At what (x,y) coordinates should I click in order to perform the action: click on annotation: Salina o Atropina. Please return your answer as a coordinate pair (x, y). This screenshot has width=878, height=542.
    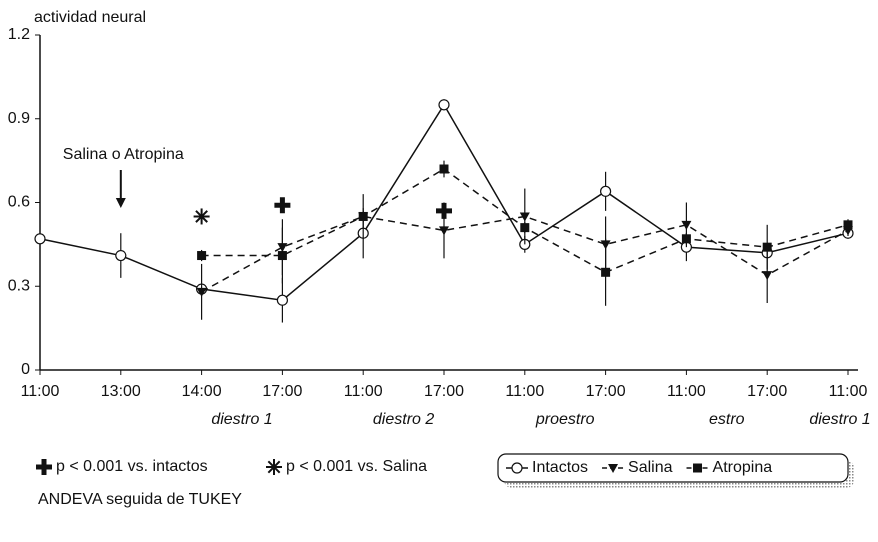
    Looking at the image, I should click on (123, 154).